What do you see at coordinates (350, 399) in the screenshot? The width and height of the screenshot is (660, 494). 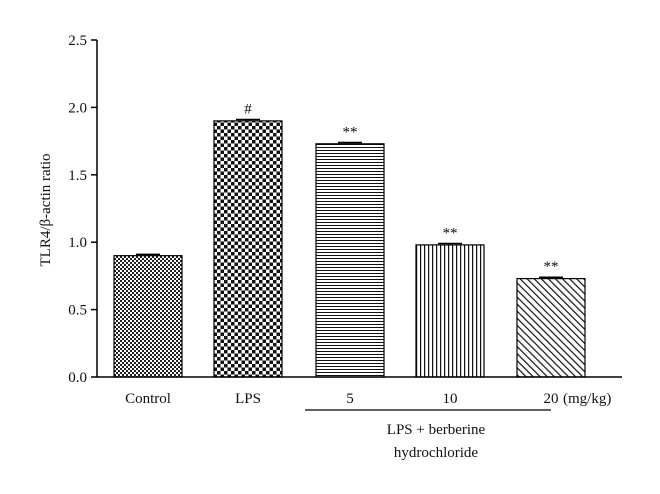 I see `x-tick-label: 5` at bounding box center [350, 399].